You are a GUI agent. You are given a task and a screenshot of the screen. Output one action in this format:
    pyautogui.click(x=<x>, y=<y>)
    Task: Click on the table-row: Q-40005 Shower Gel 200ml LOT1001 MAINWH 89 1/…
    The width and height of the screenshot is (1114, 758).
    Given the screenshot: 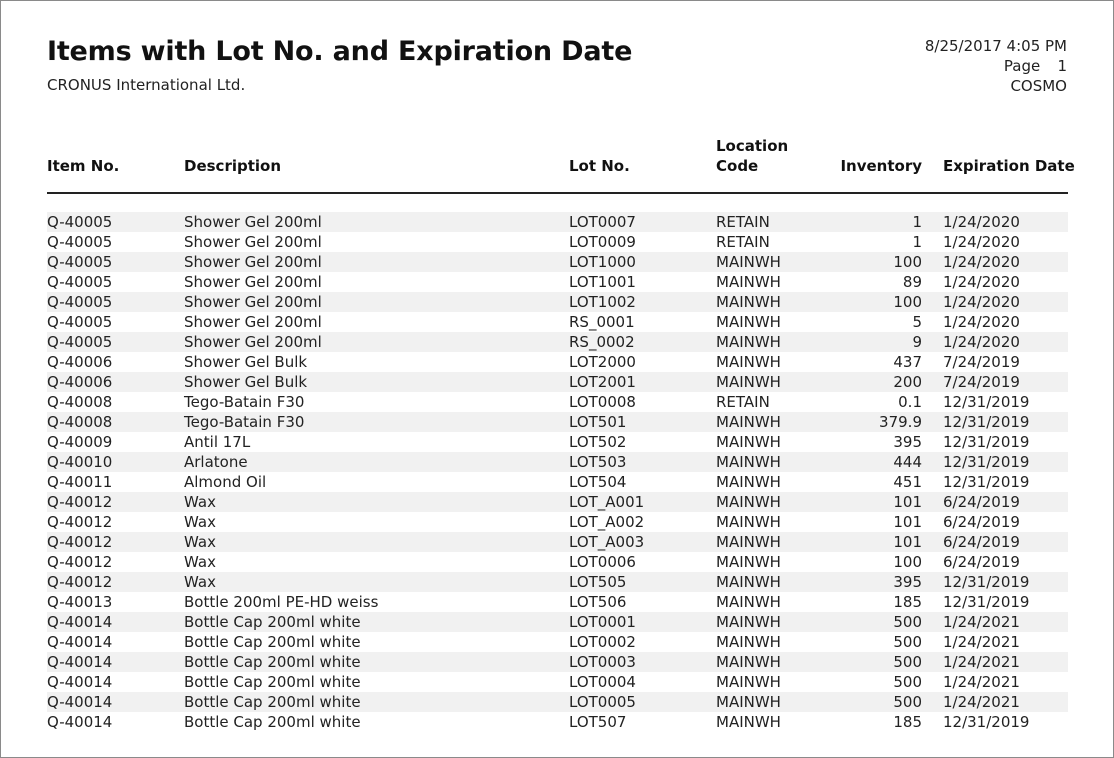 What is the action you would take?
    pyautogui.click(x=557, y=282)
    